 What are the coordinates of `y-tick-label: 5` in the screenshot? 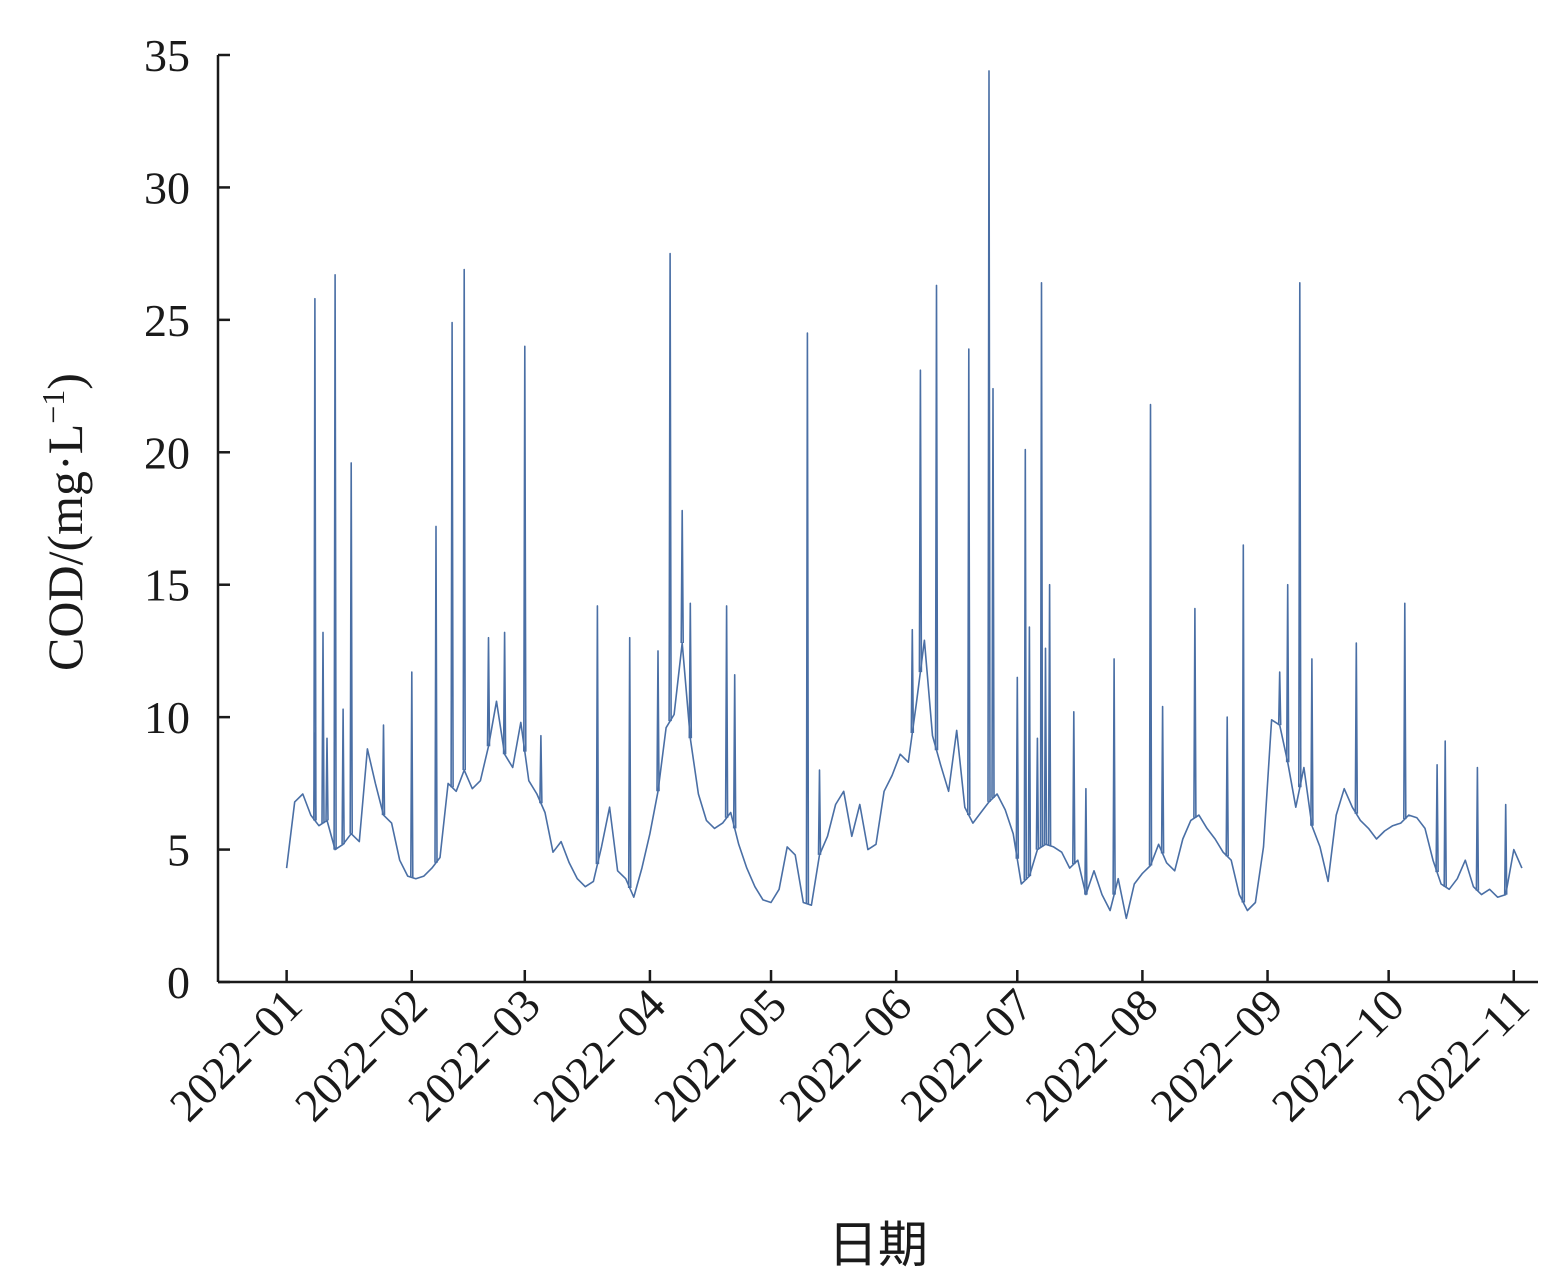 It's located at (178, 850).